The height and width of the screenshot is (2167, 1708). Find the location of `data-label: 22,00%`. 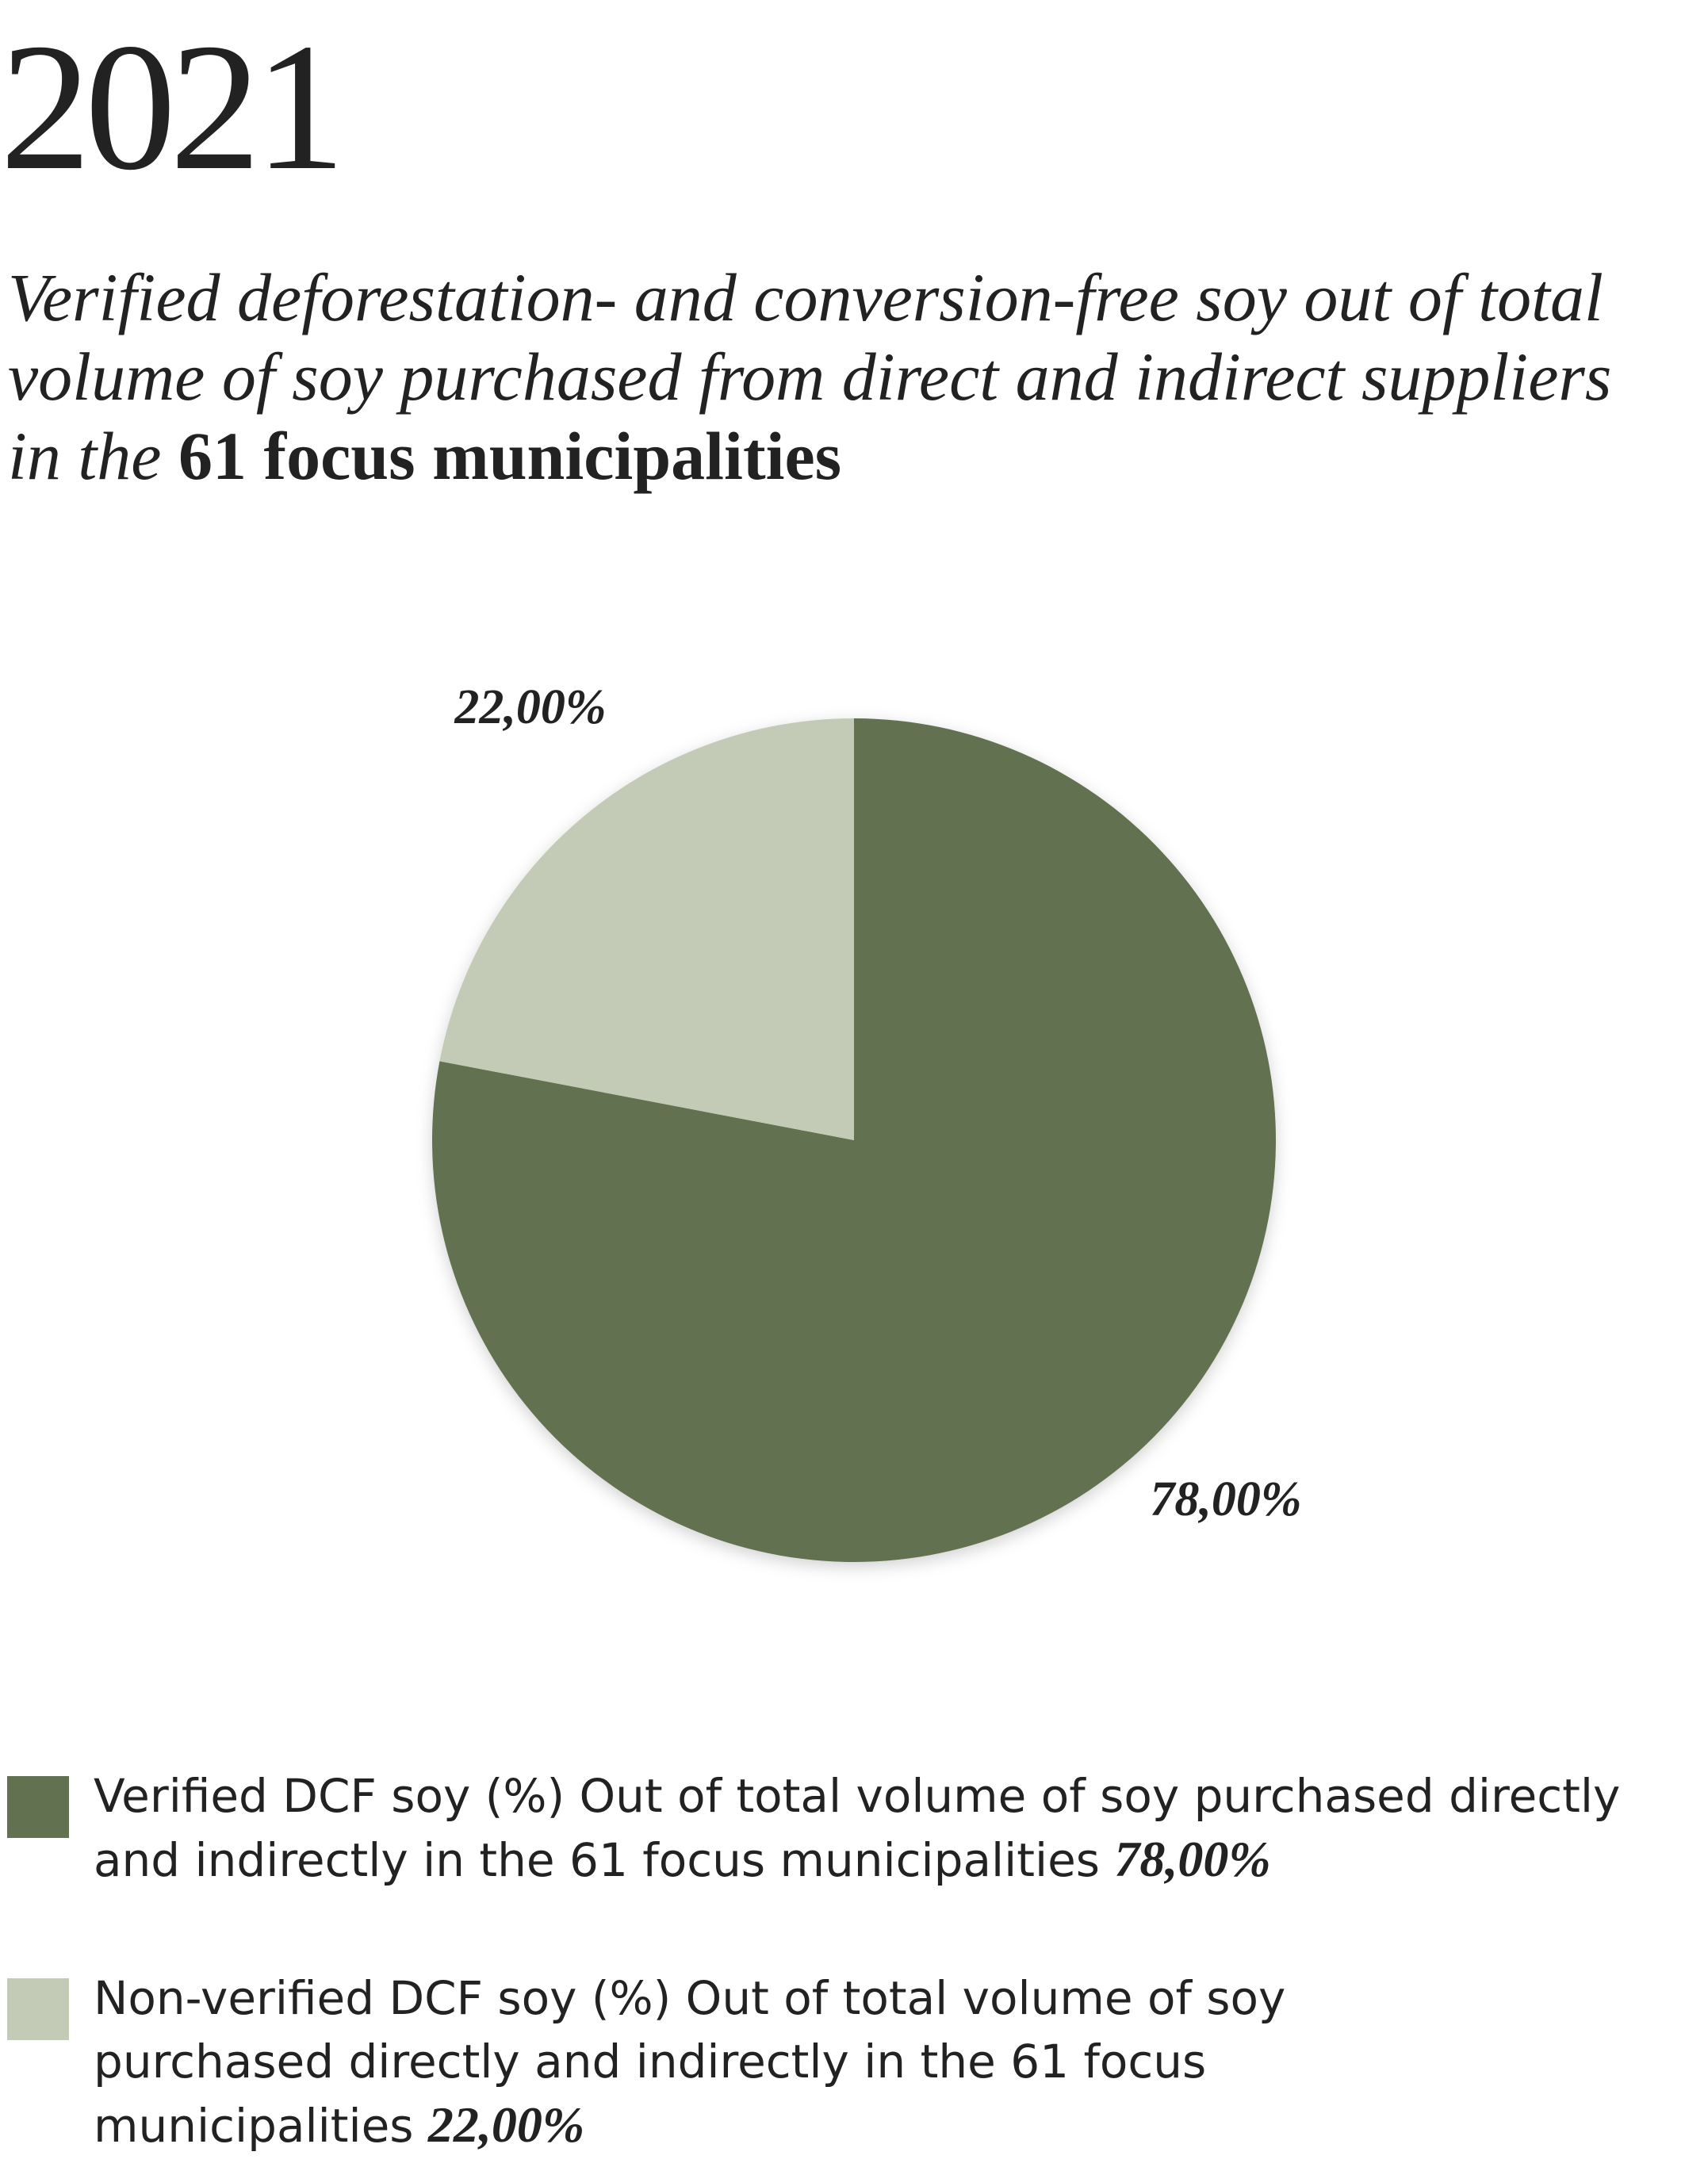

data-label: 22,00% is located at coordinates (530, 707).